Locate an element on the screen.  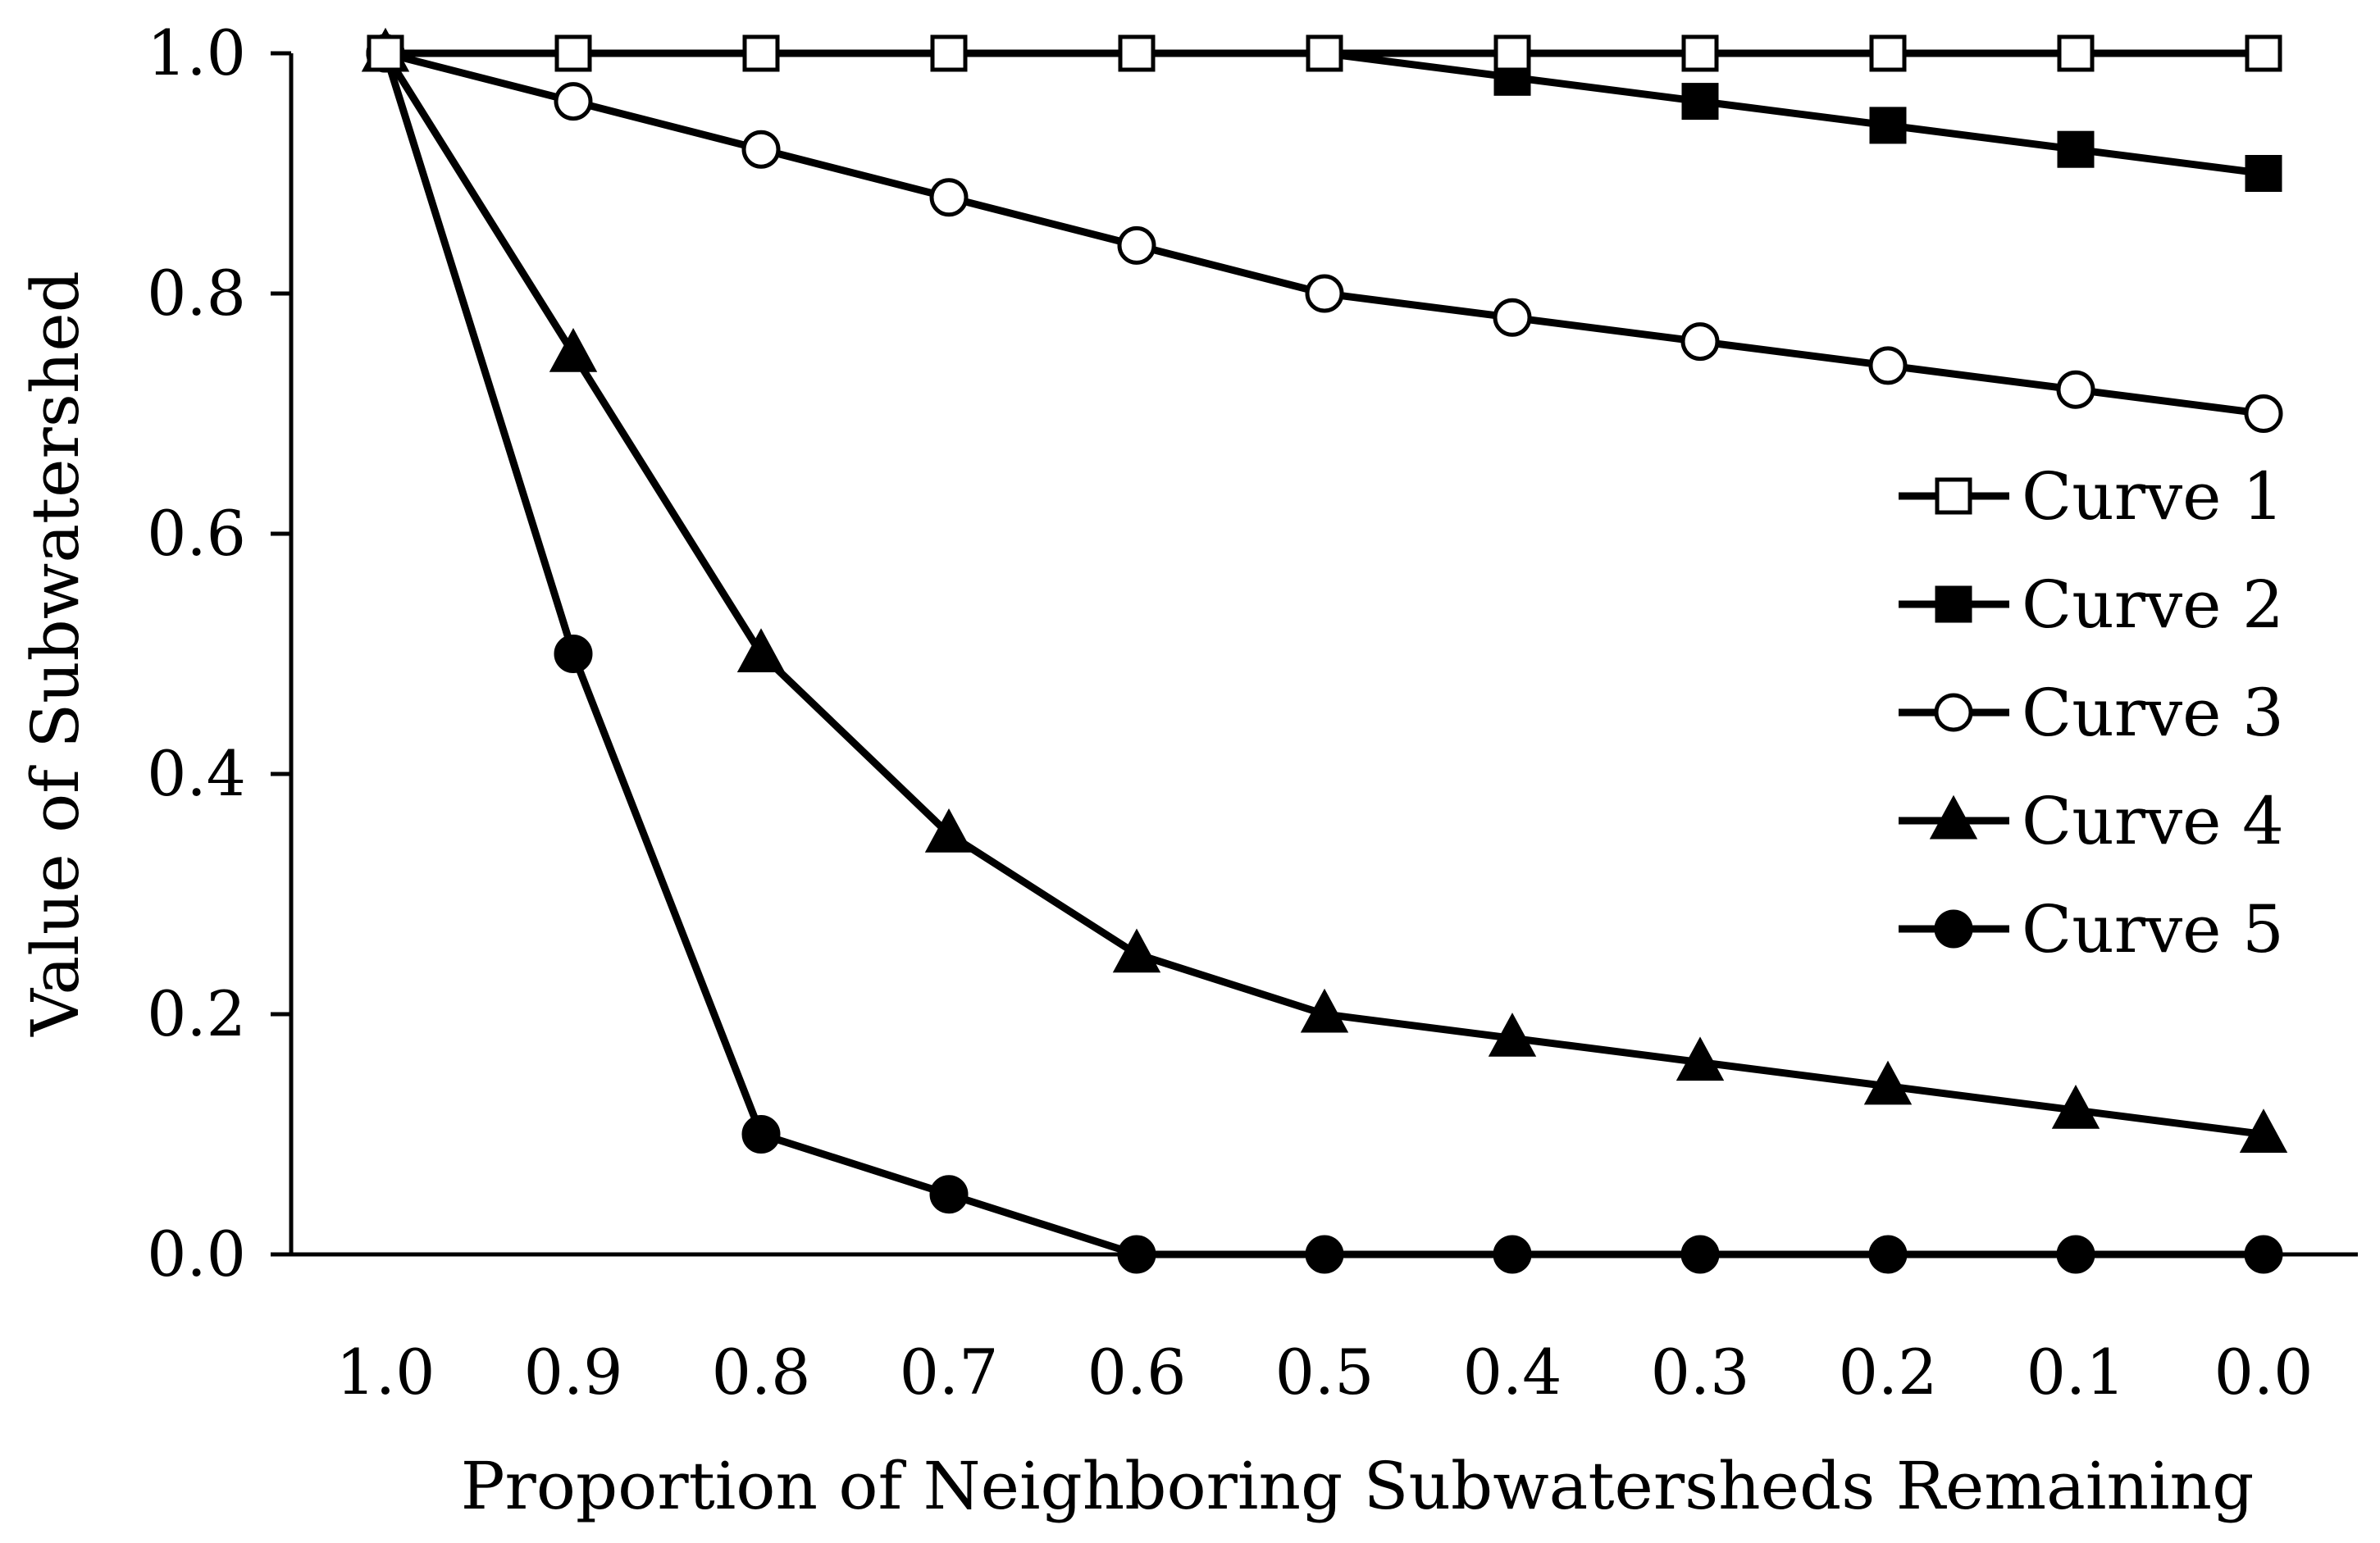
x-tick-label: 0.4 is located at coordinates (1513, 1372).